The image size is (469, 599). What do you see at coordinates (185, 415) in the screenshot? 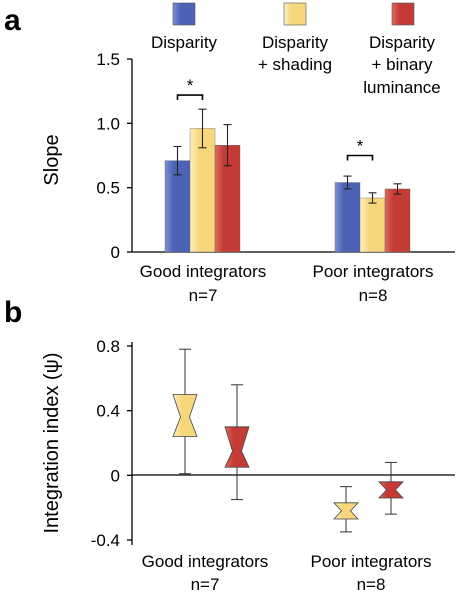
I see `box-shading-cat0` at bounding box center [185, 415].